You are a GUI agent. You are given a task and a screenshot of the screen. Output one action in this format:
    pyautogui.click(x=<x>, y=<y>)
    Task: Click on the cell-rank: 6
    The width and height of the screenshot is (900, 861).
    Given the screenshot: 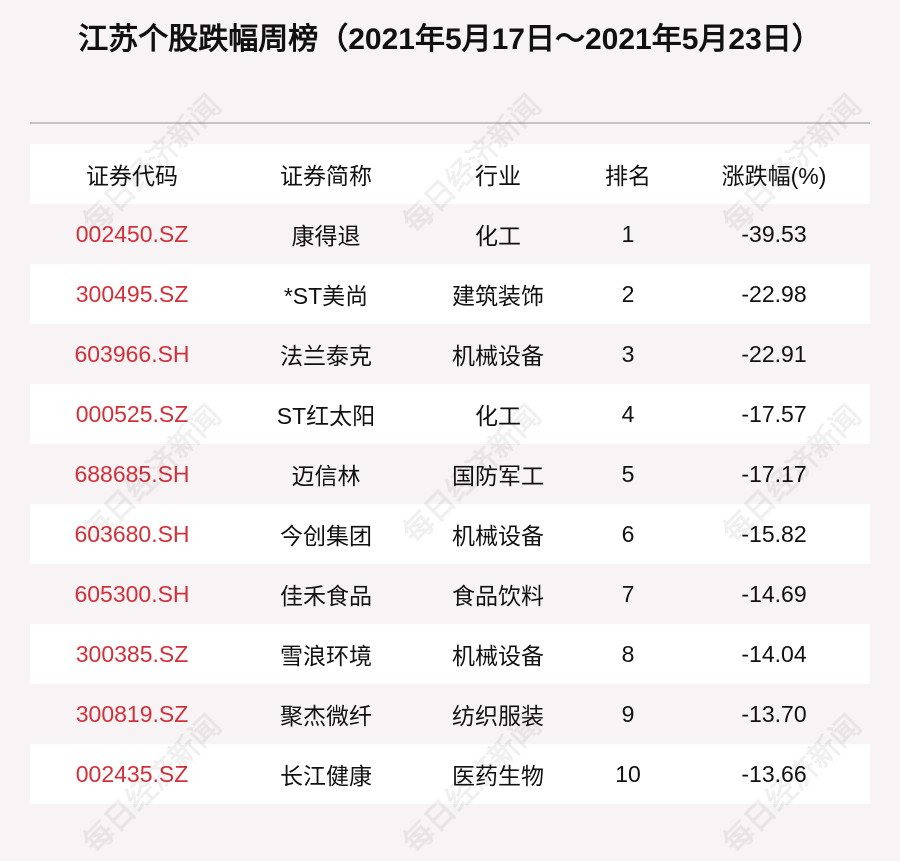 What is the action you would take?
    pyautogui.click(x=628, y=533)
    